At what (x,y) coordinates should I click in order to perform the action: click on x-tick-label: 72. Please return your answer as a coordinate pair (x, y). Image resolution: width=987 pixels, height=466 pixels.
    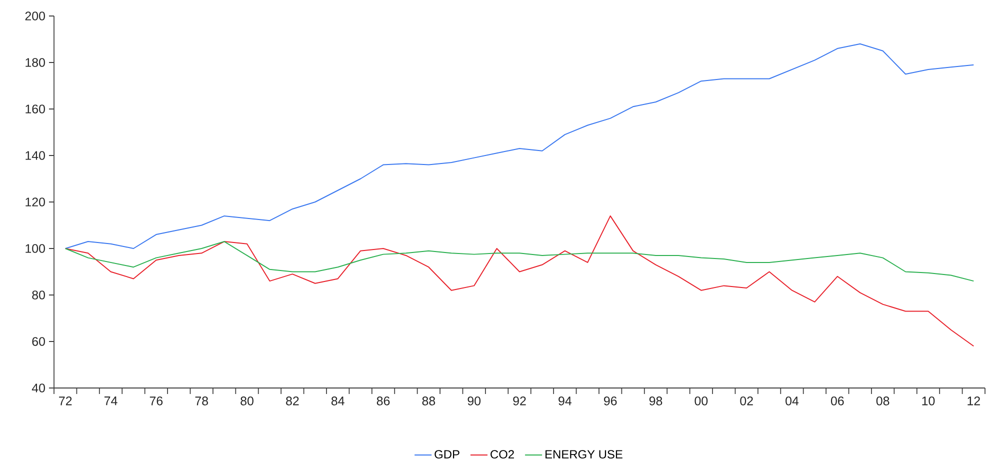
    Looking at the image, I should click on (65, 401).